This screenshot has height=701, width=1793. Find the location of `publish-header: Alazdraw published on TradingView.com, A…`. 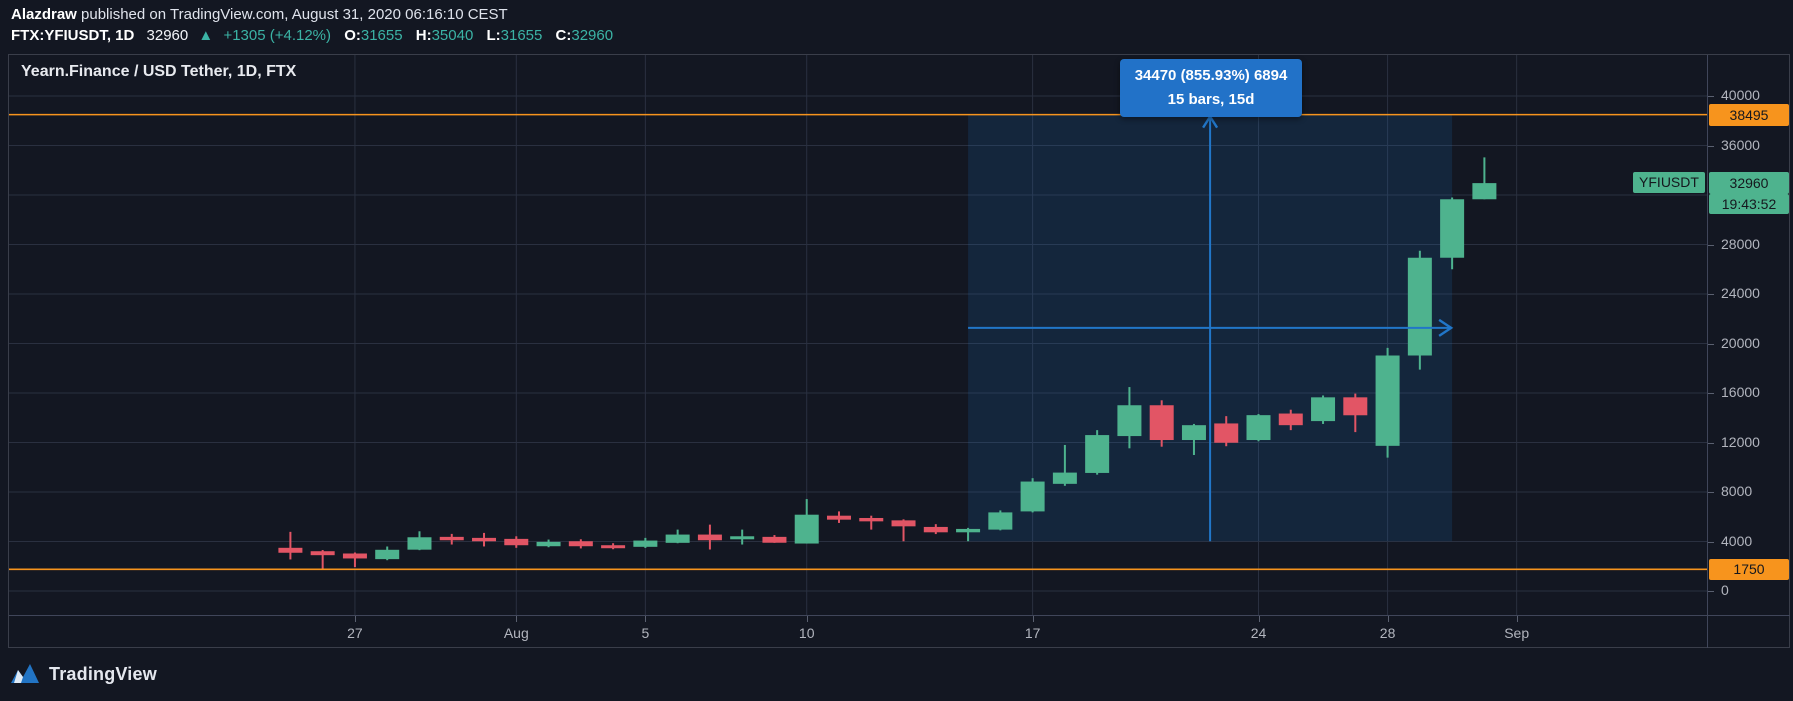

publish-header: Alazdraw published on TradingView.com, A… is located at coordinates (259, 14).